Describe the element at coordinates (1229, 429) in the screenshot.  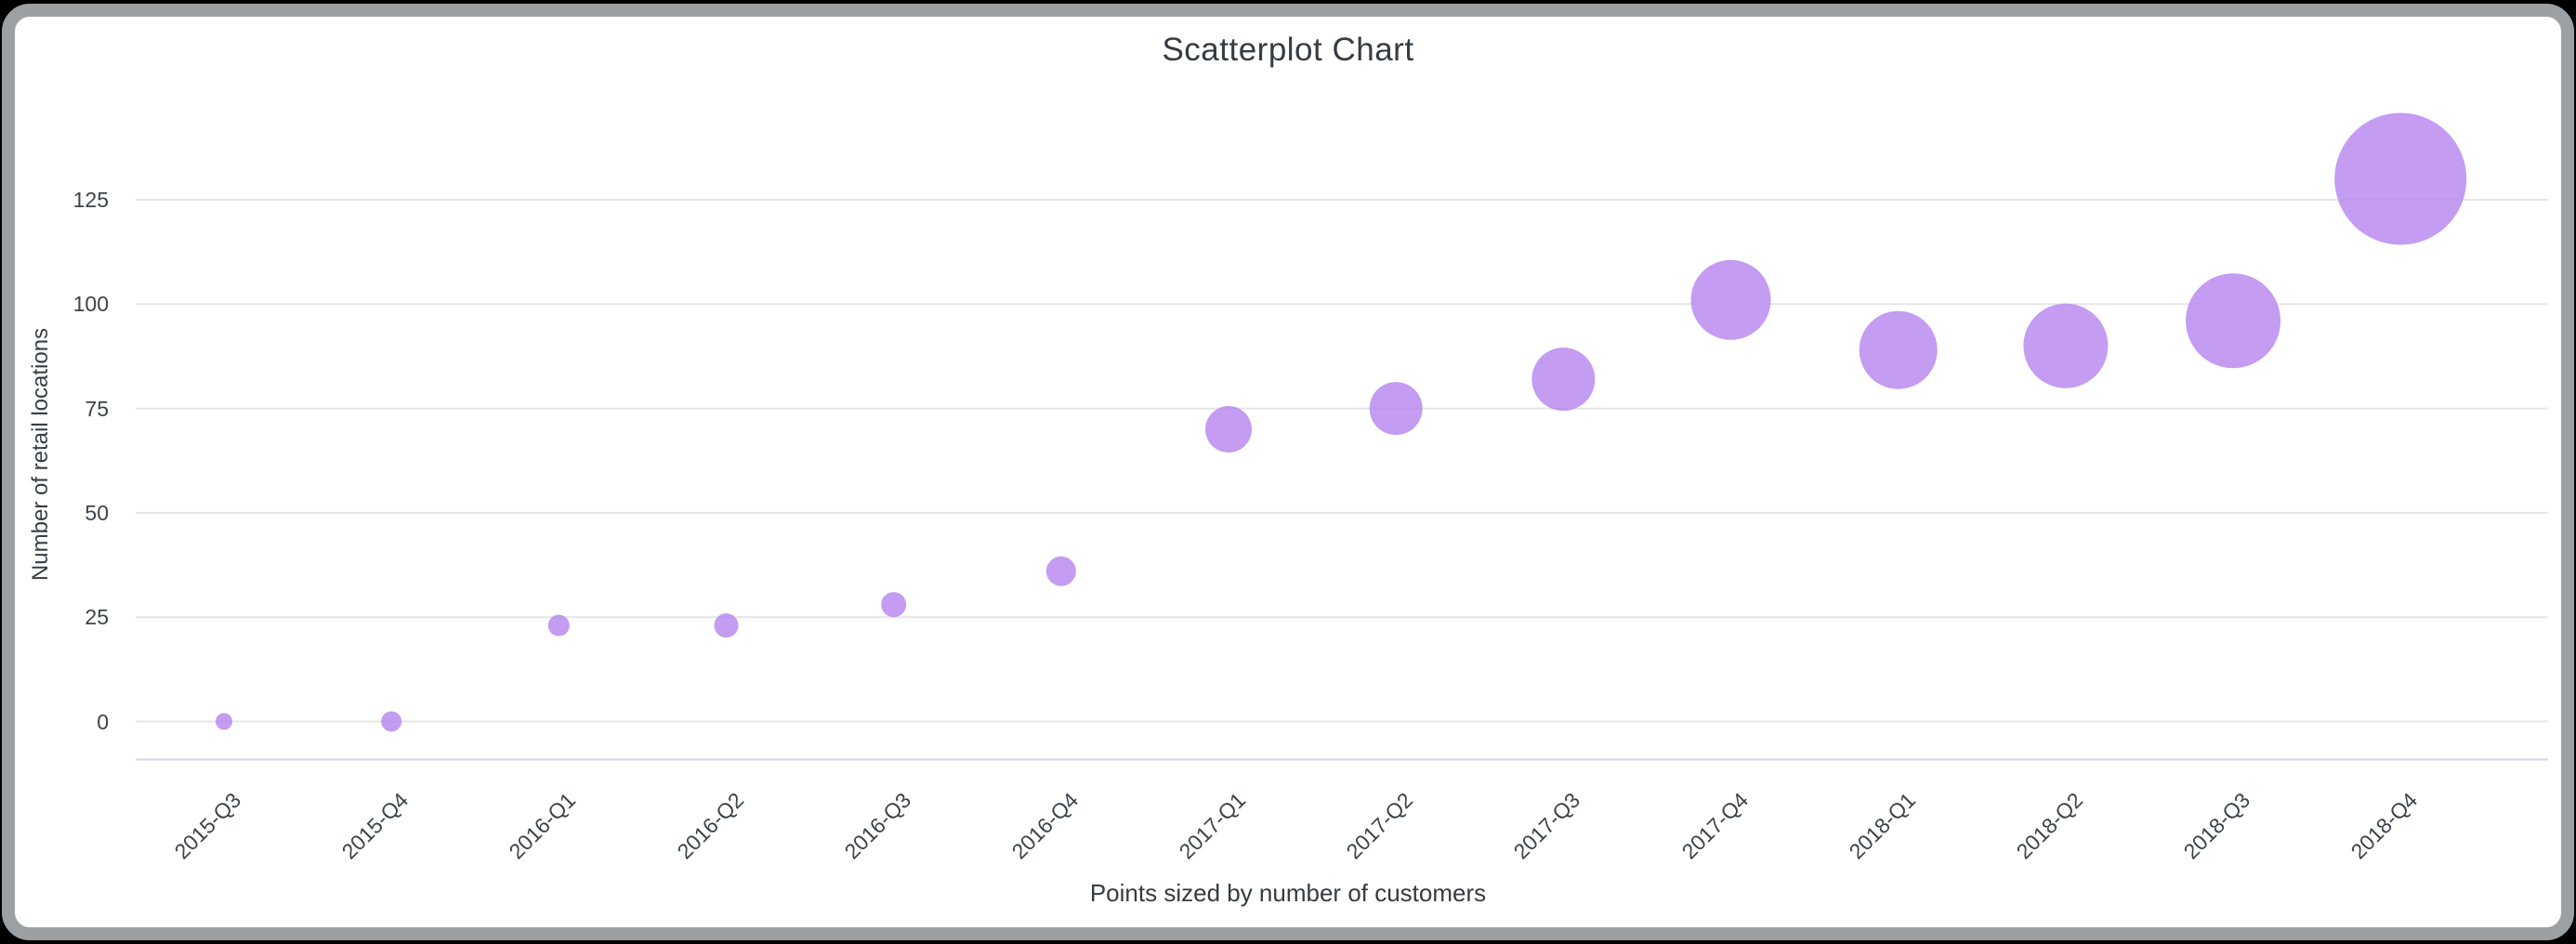
I see `bubble-2017-Q1` at that location.